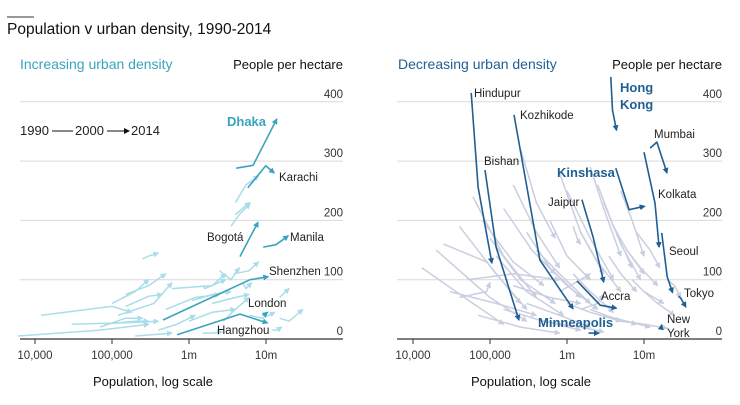 The height and width of the screenshot is (405, 740). Describe the element at coordinates (261, 177) in the screenshot. I see `city-arrow-karachi` at that location.